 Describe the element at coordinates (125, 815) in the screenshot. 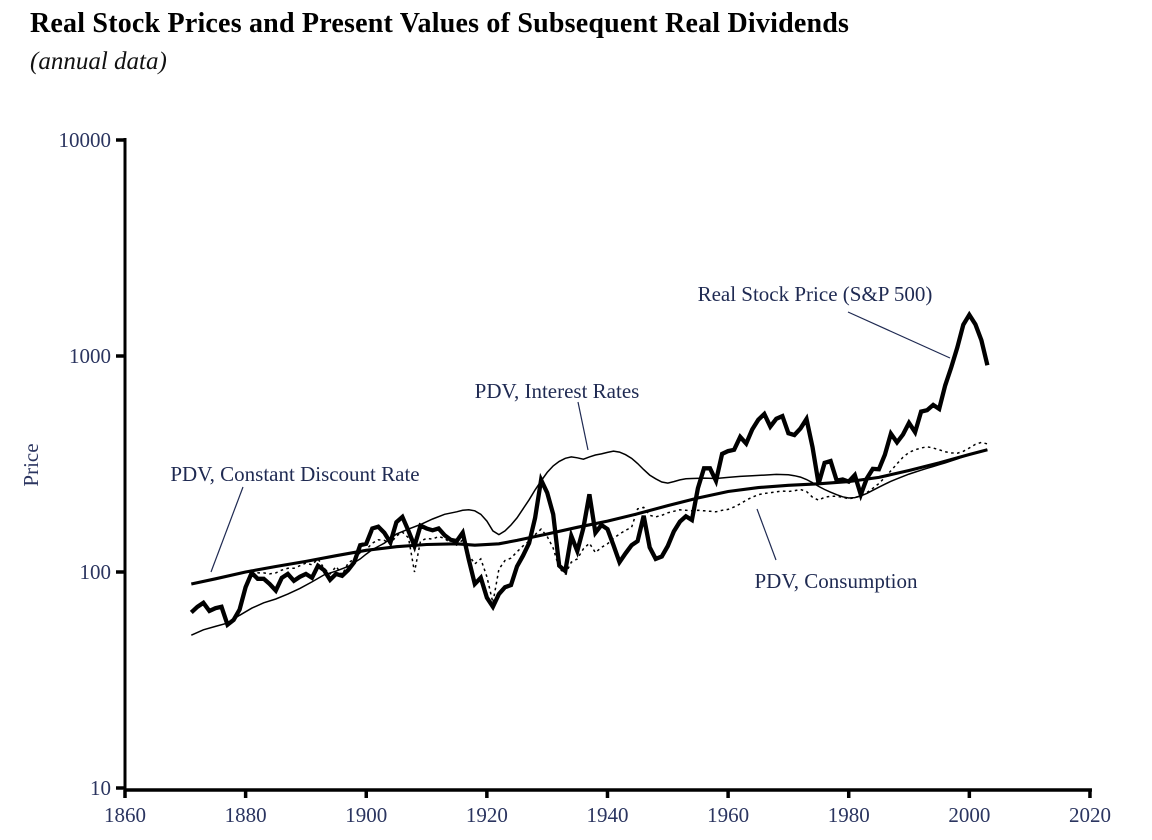

I see `x-tick-label-1860: 1860` at that location.